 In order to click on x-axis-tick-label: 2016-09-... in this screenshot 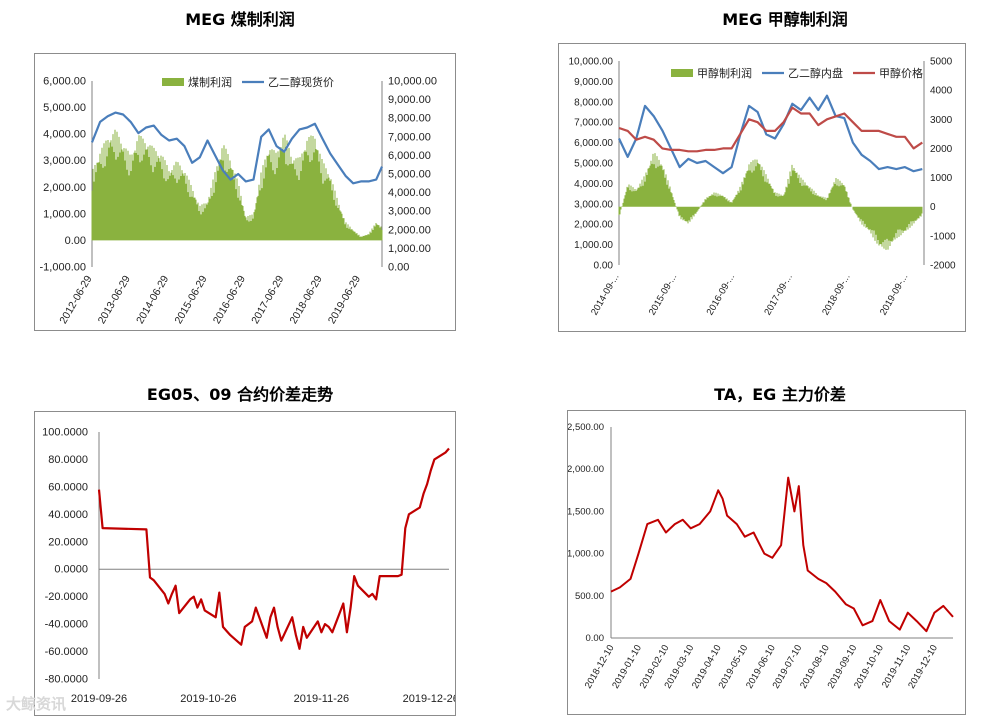, I will do `click(721, 294)`.